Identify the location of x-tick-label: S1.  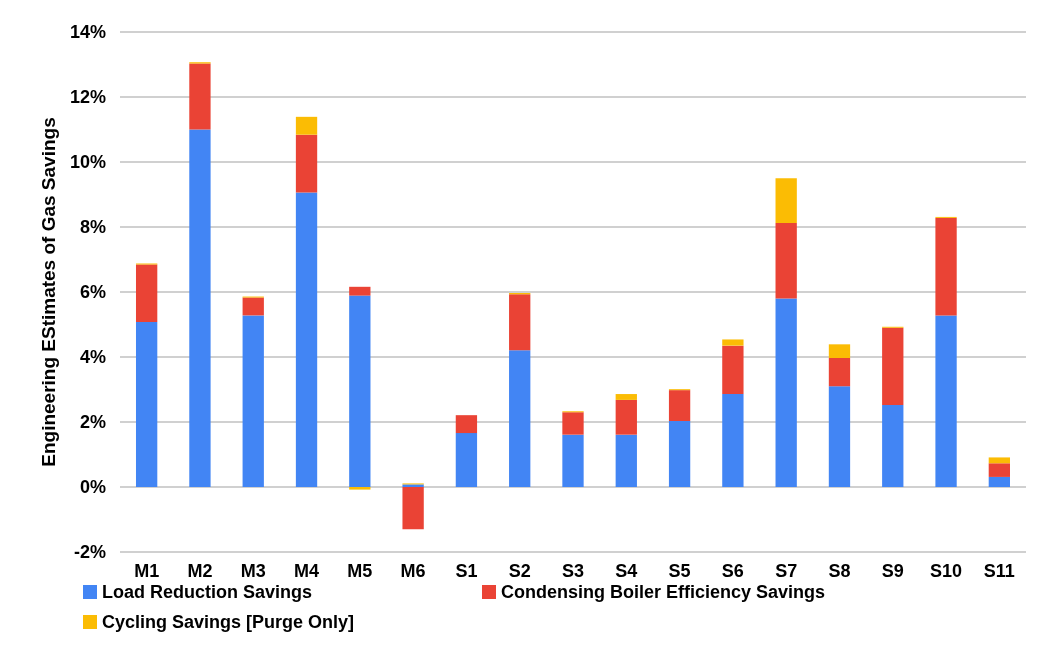
(466, 571).